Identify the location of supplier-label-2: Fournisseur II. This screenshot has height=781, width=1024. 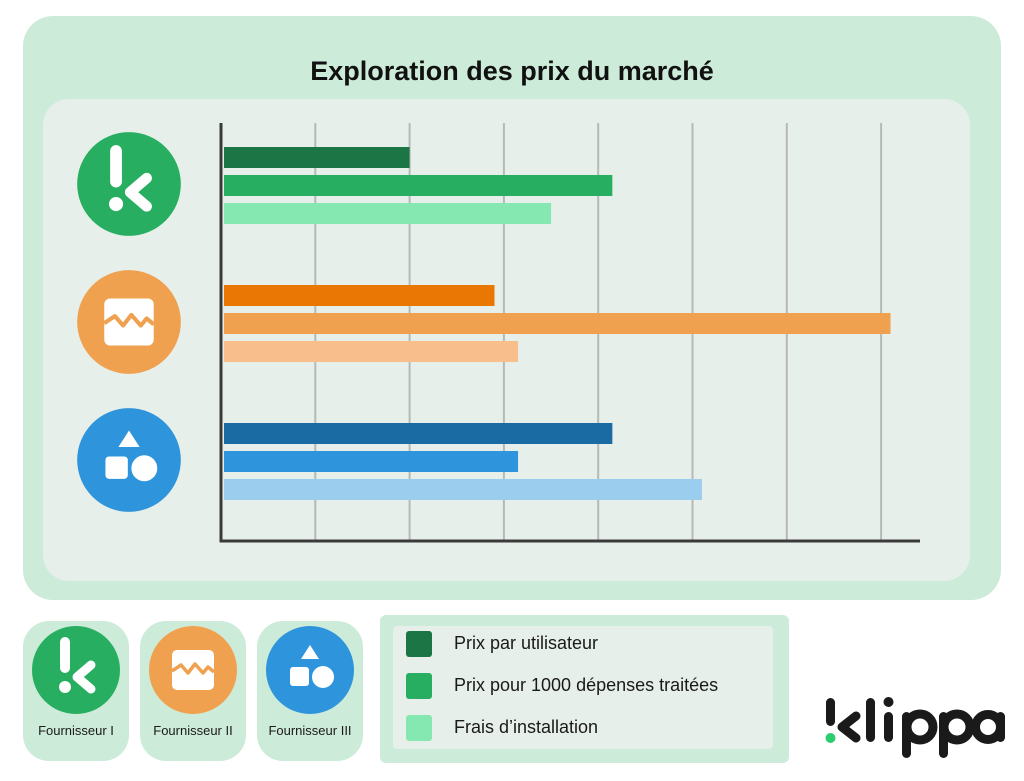
(193, 730).